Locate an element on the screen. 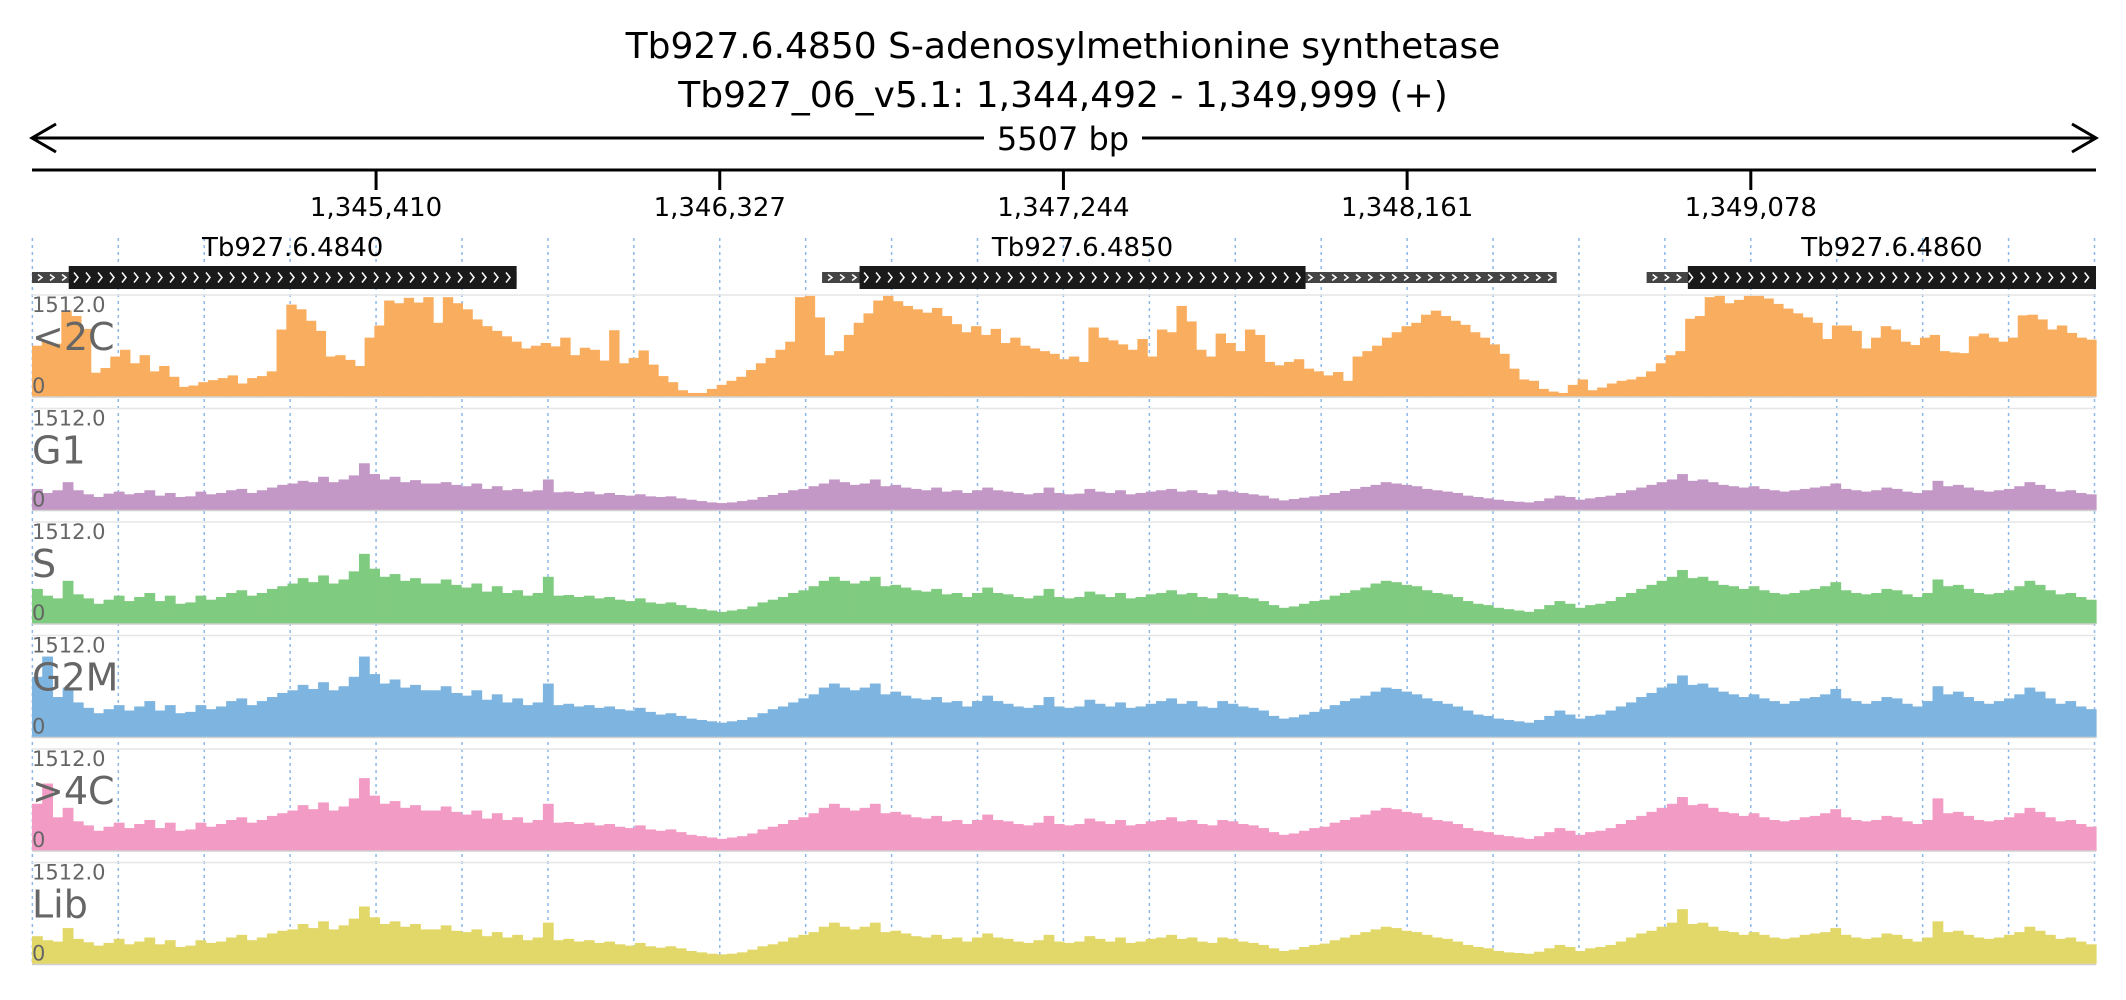  track-name: Lib is located at coordinates (60, 905).